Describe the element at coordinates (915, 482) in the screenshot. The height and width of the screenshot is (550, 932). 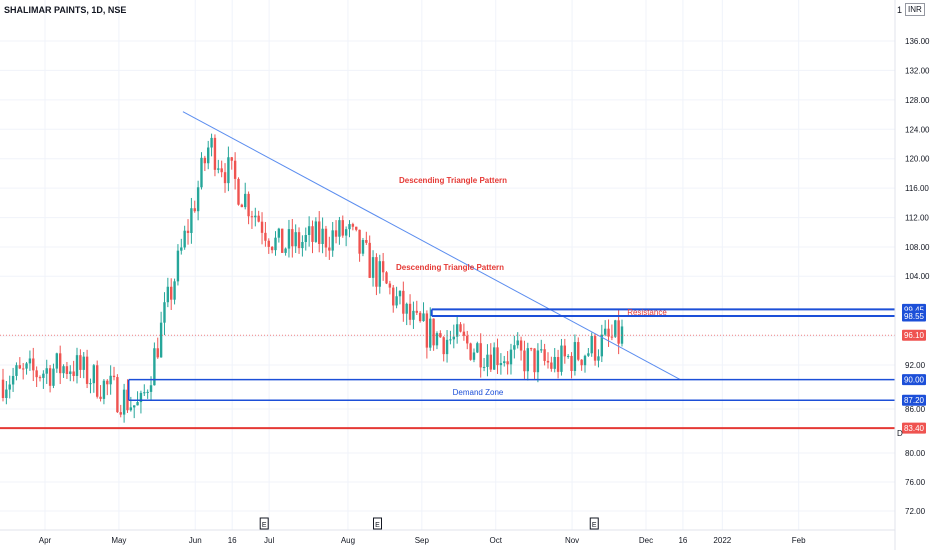
I see `price-tick-label: 76.00` at that location.